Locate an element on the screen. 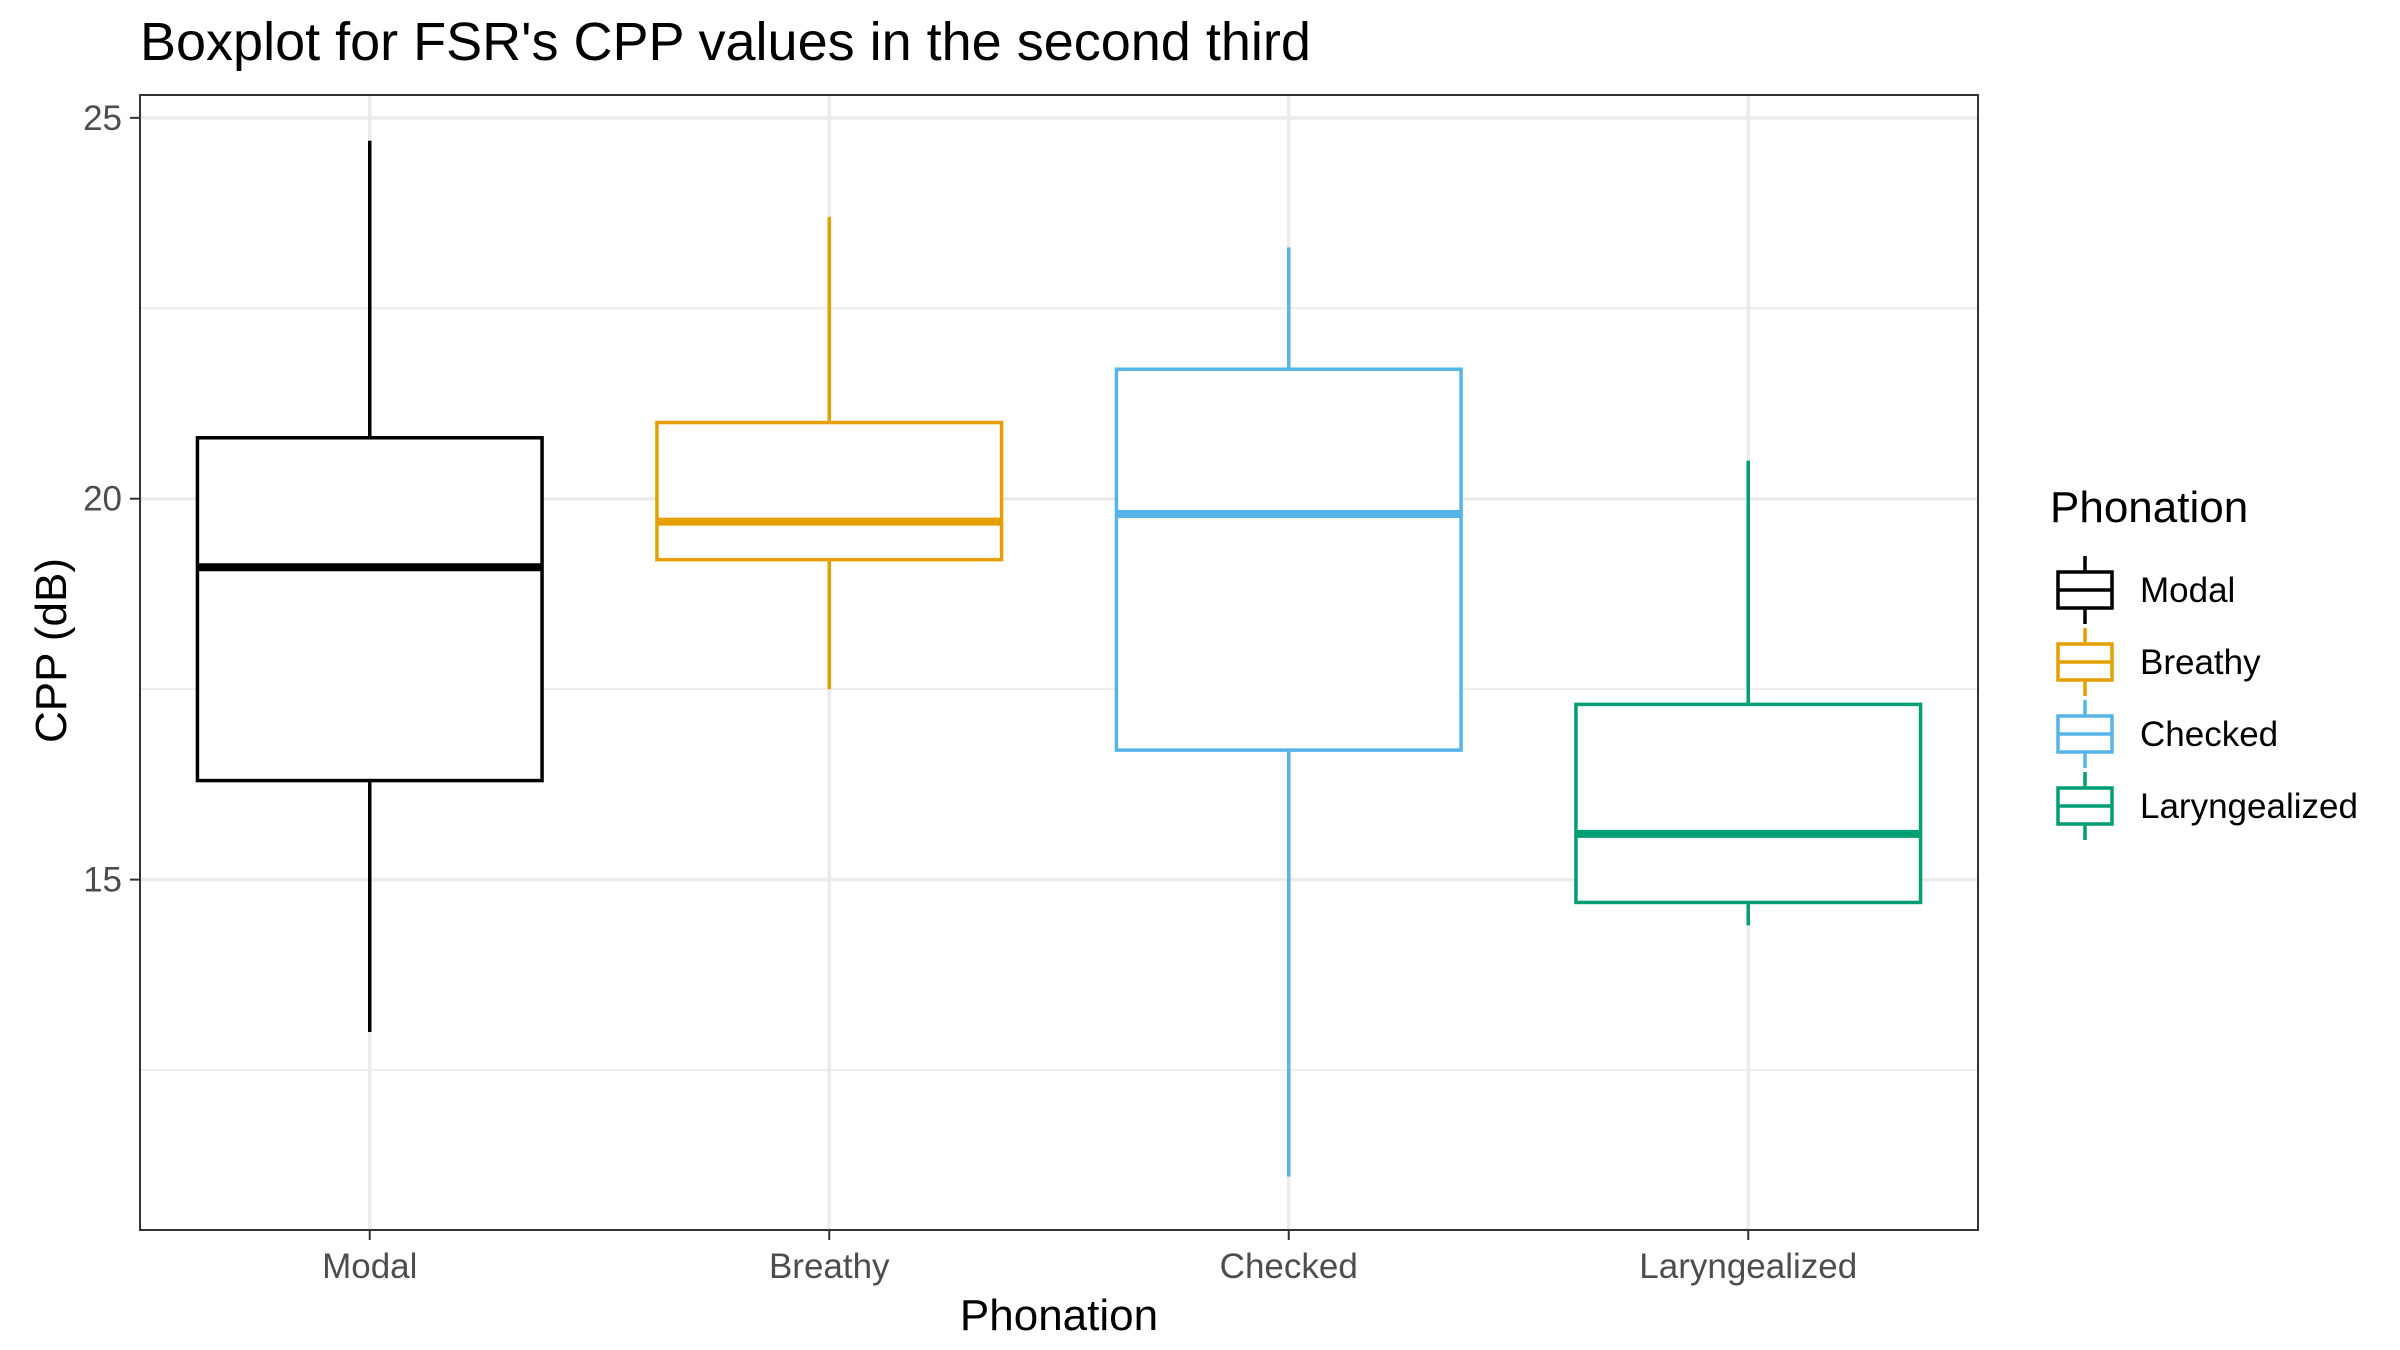 The height and width of the screenshot is (1350, 2400). x-tick-label: Checked is located at coordinates (1289, 1266).